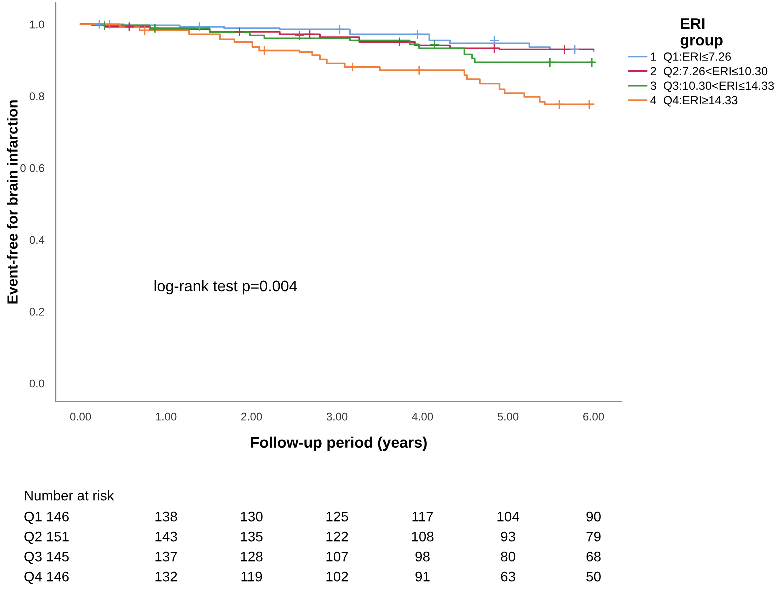 The width and height of the screenshot is (784, 598). Describe the element at coordinates (226, 287) in the screenshot. I see `annotation: log-rank test p=0.004` at that location.